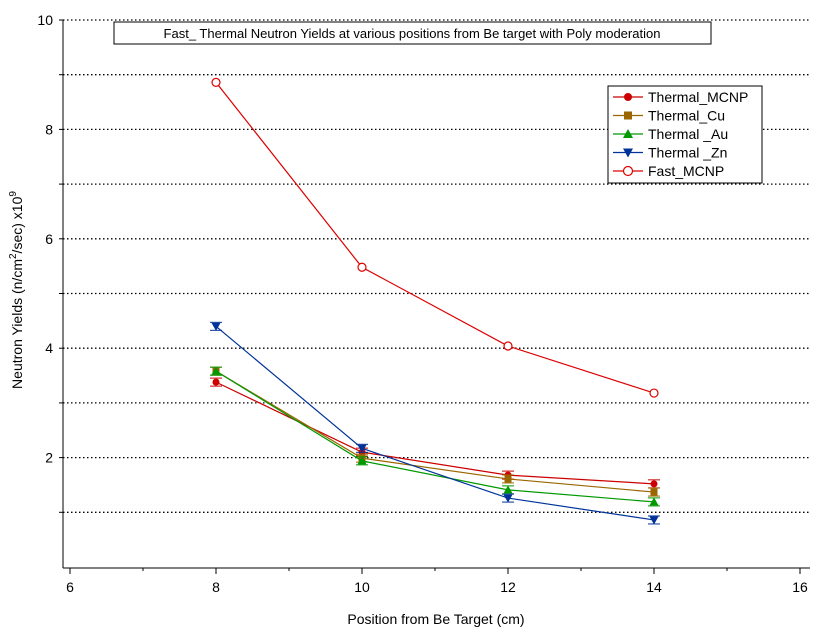 Image resolution: width=840 pixels, height=628 pixels. I want to click on x-tick-label: 8, so click(216, 587).